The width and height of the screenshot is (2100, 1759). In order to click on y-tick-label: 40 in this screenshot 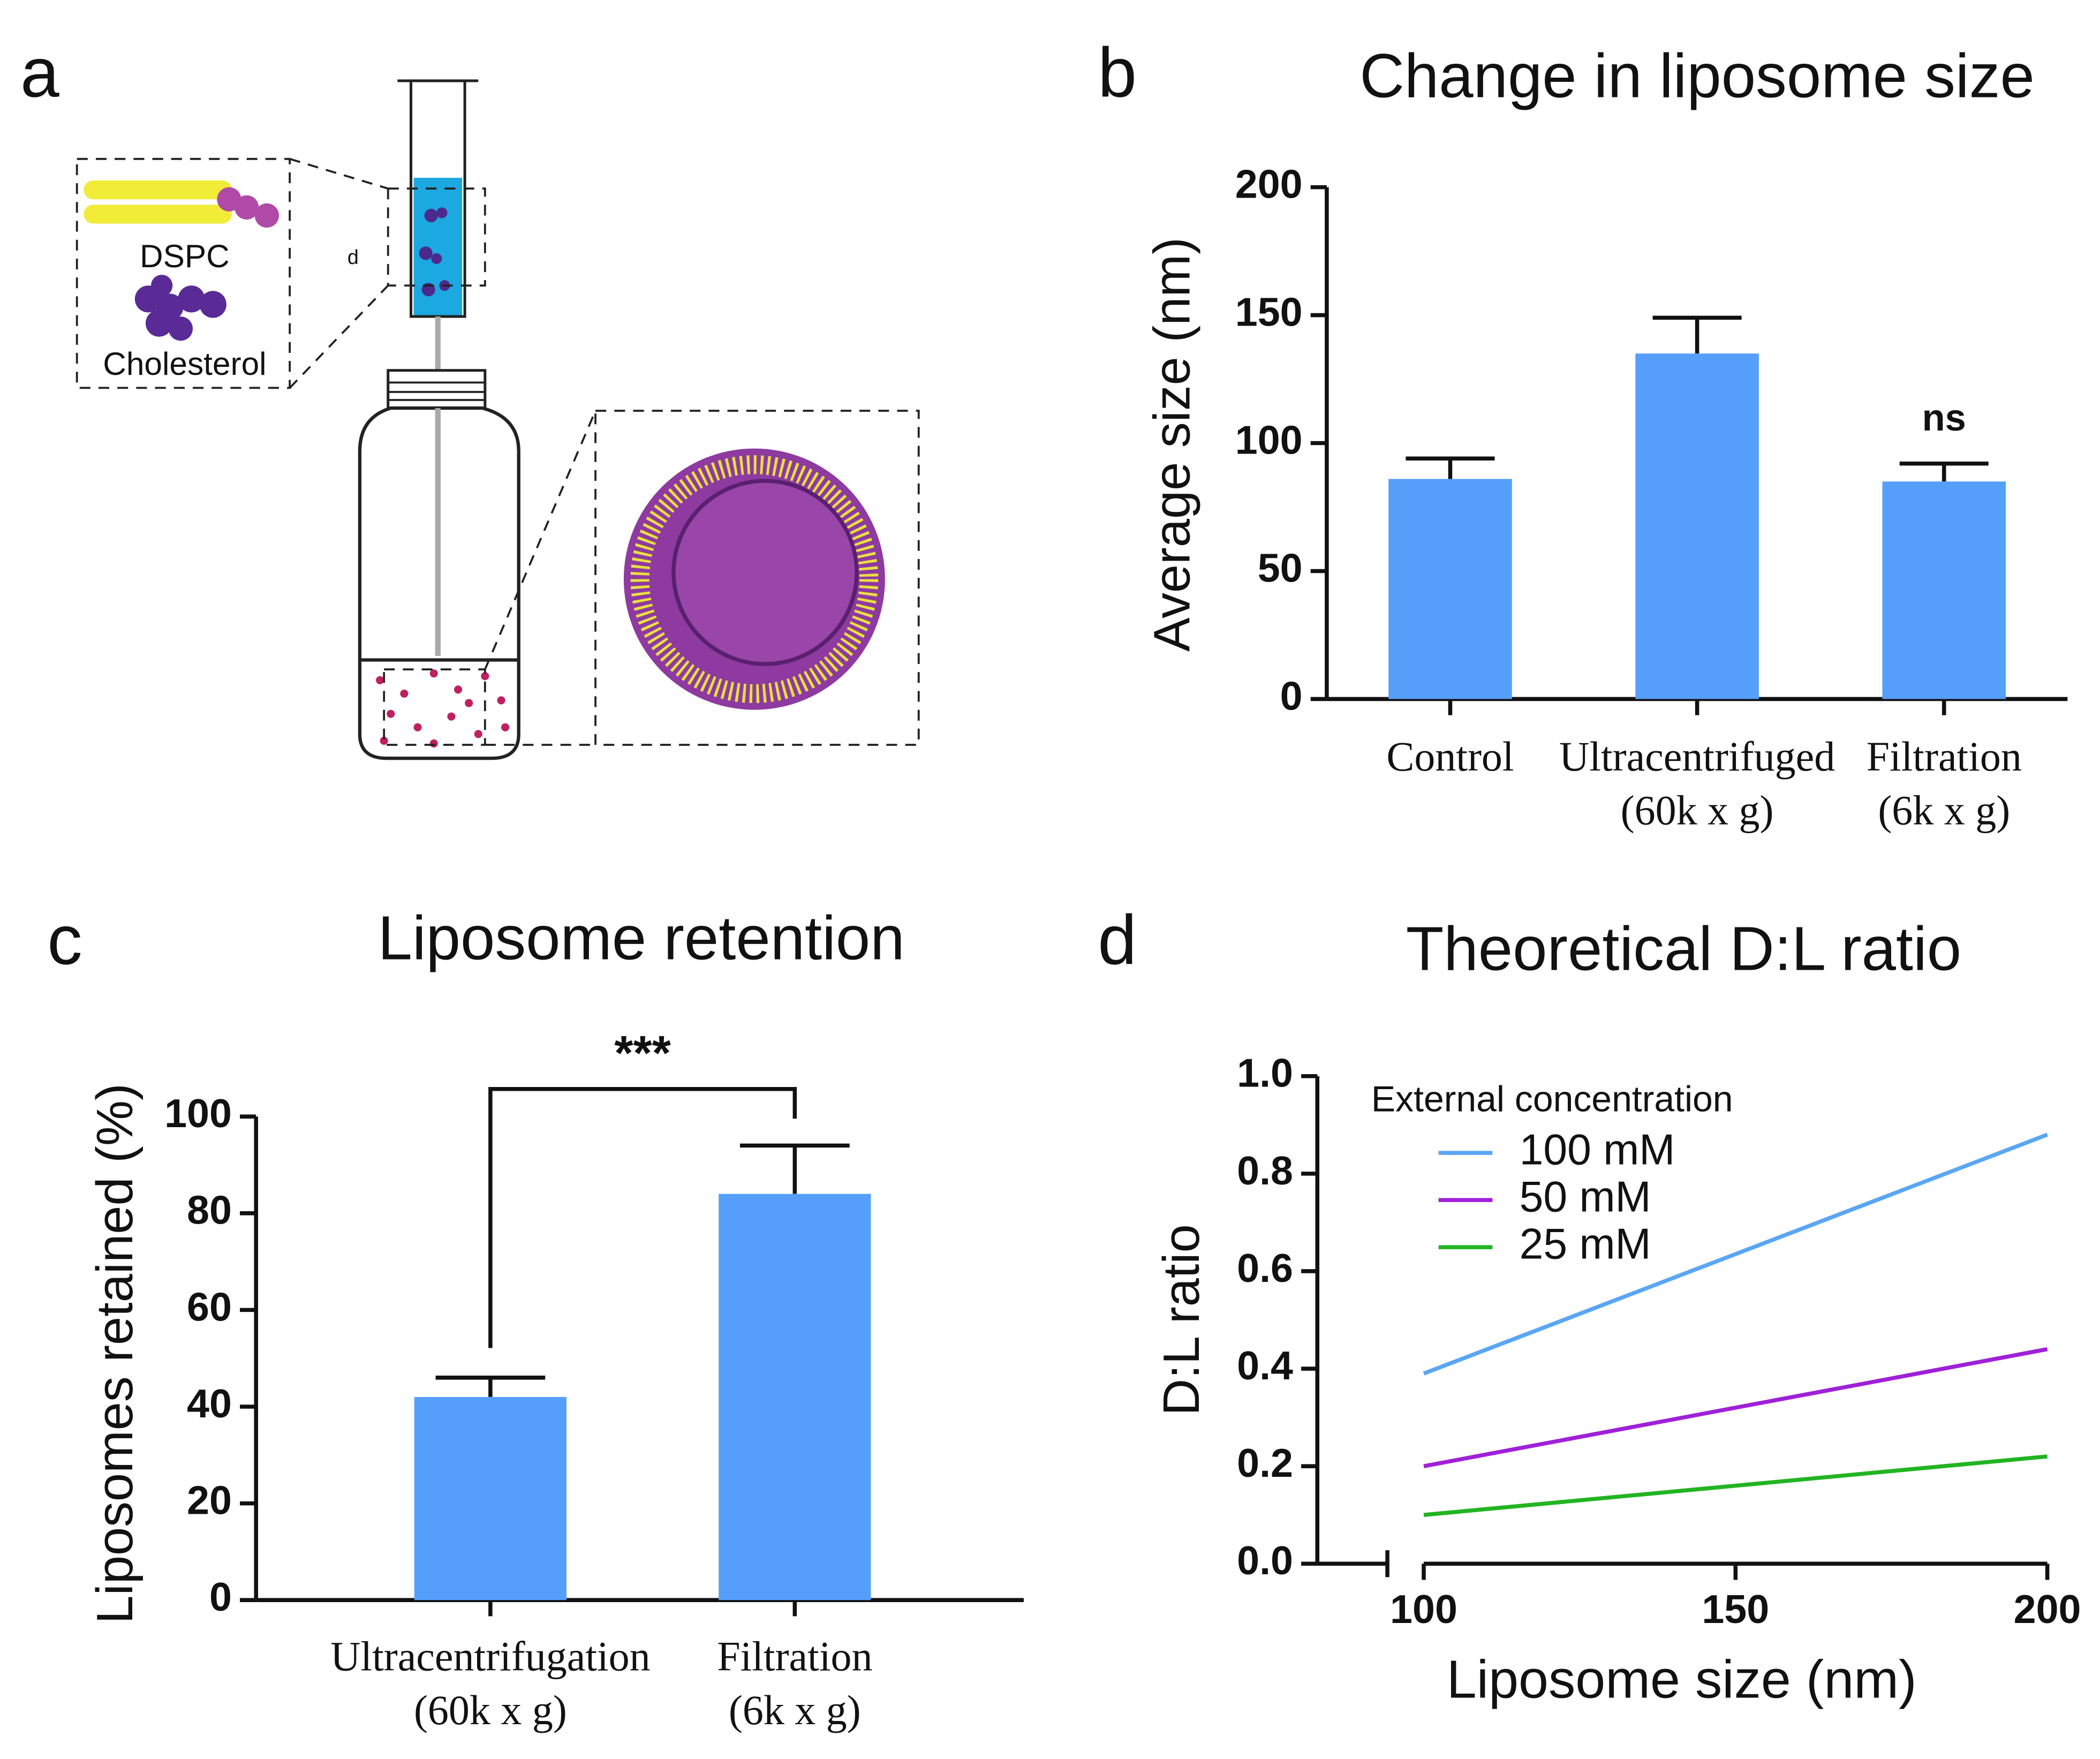, I will do `click(209, 1403)`.